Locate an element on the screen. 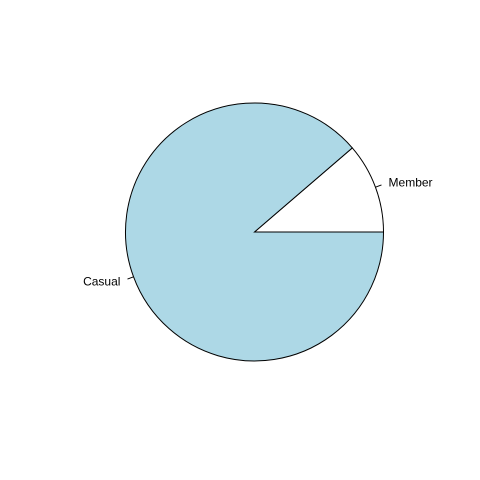 This screenshot has width=480, height=480. label-tick-casual is located at coordinates (130, 278).